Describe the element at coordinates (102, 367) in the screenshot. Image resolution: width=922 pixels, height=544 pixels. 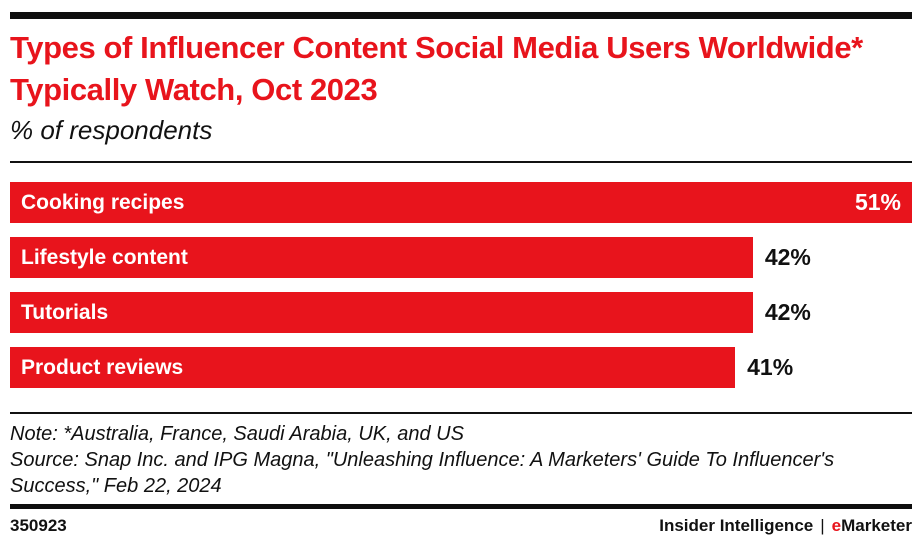
I see `bar-category-label: Product reviews` at that location.